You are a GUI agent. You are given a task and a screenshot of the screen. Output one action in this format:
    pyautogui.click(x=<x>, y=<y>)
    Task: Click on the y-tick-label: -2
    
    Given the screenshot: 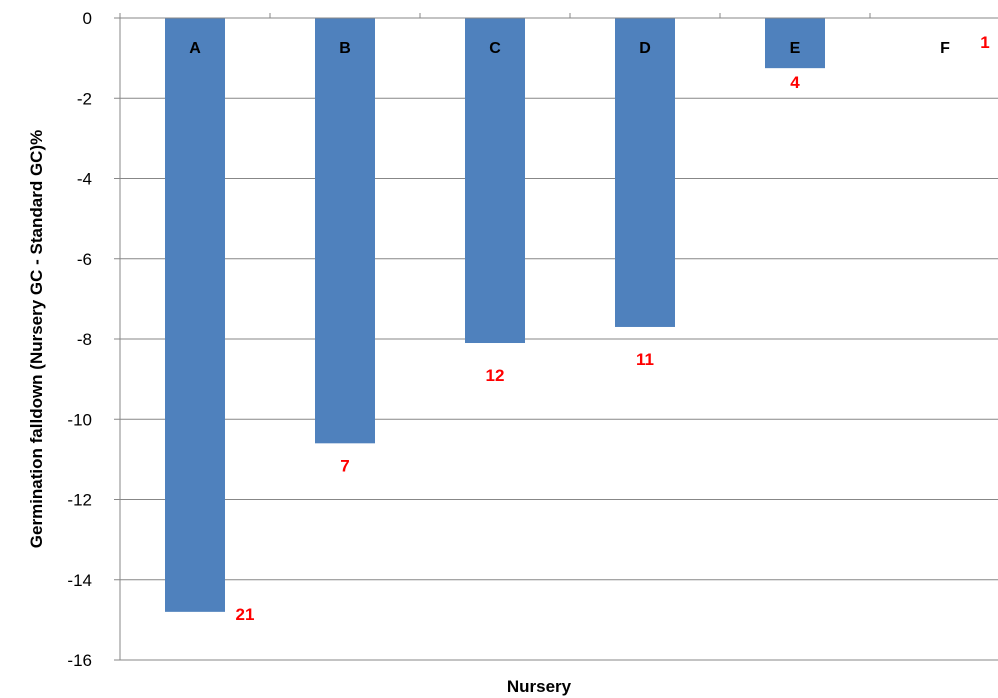 What is the action you would take?
    pyautogui.click(x=84, y=98)
    